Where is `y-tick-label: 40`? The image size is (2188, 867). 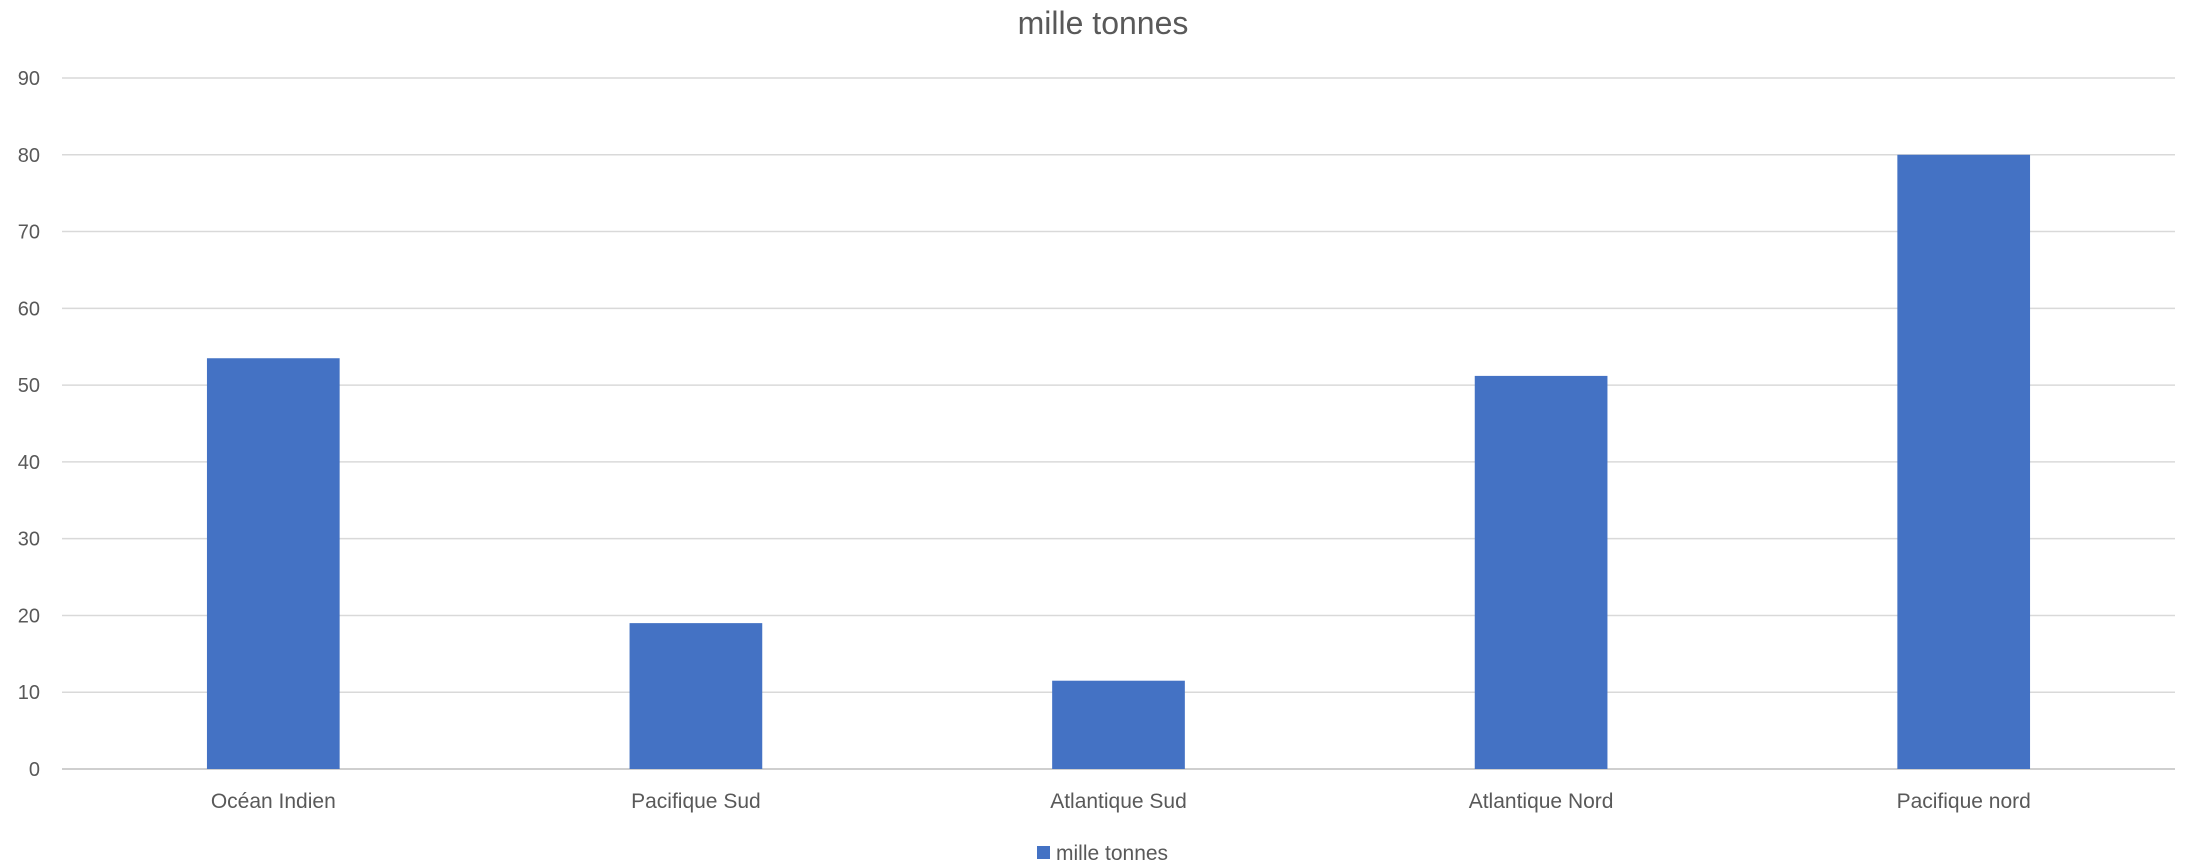
y-tick-label: 40 is located at coordinates (29, 463).